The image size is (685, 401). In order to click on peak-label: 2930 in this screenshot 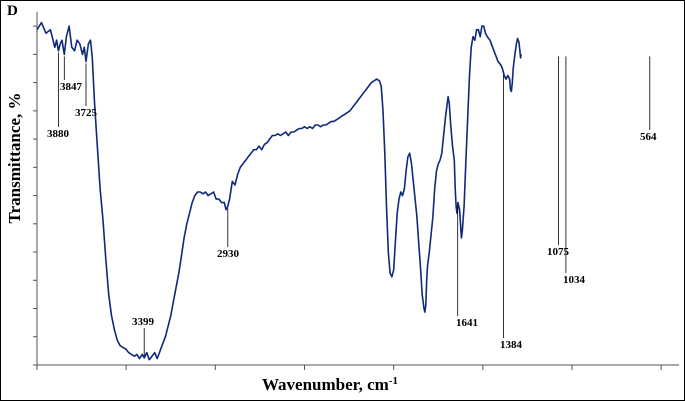, I will do `click(228, 254)`.